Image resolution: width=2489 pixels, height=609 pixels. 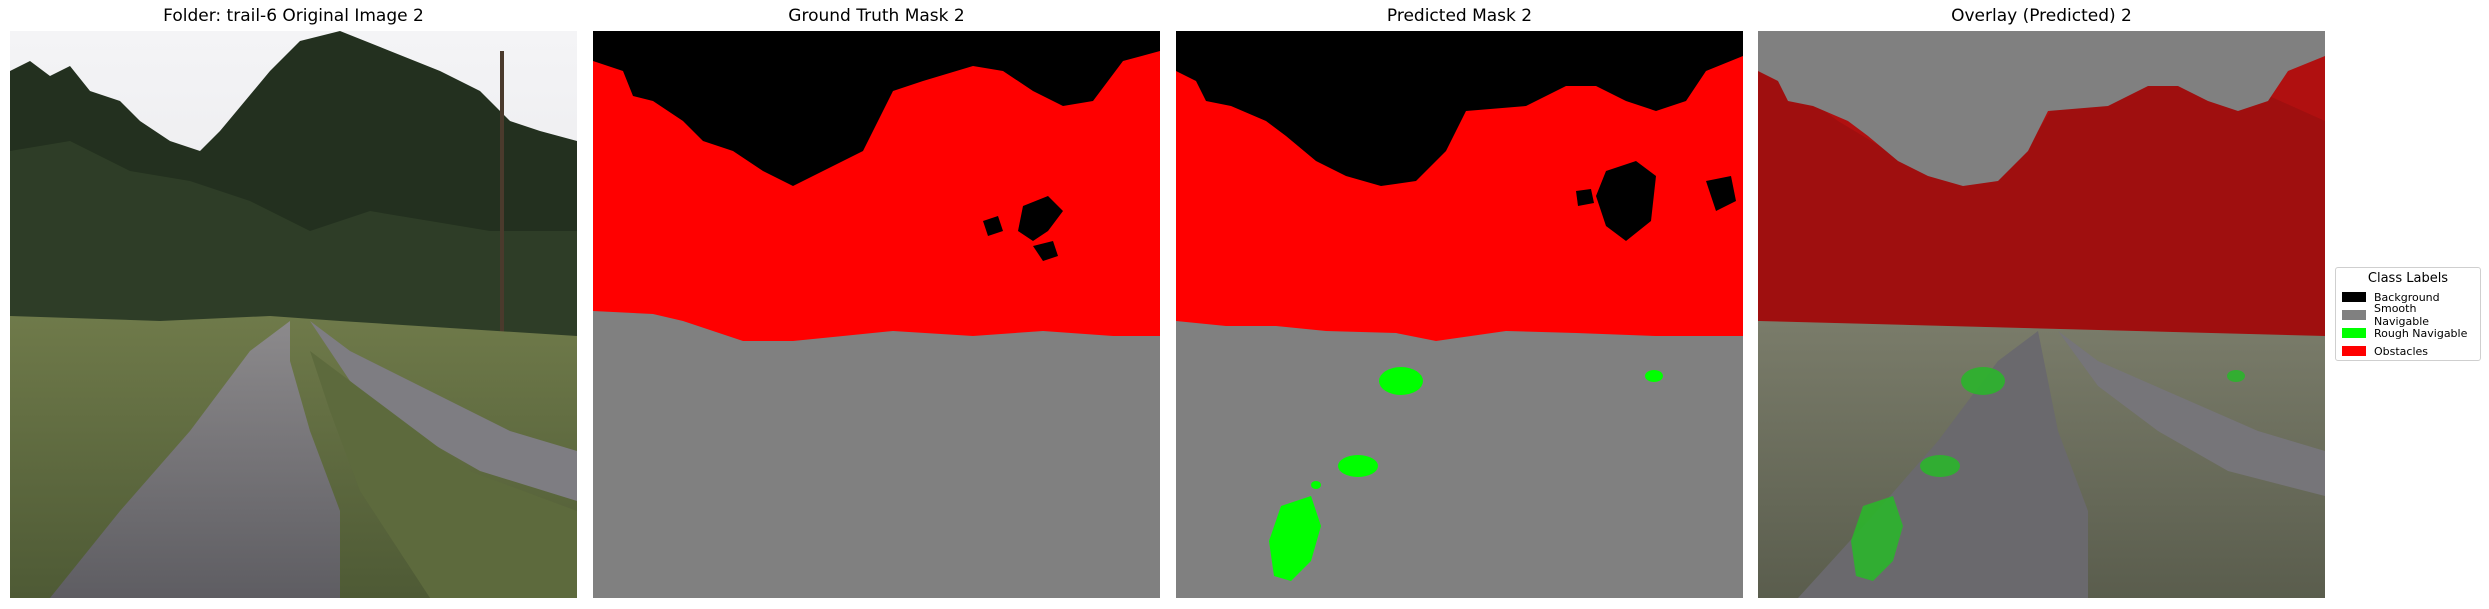 What do you see at coordinates (876, 16) in the screenshot?
I see `ground-truth-title: Ground Truth Mask 2` at bounding box center [876, 16].